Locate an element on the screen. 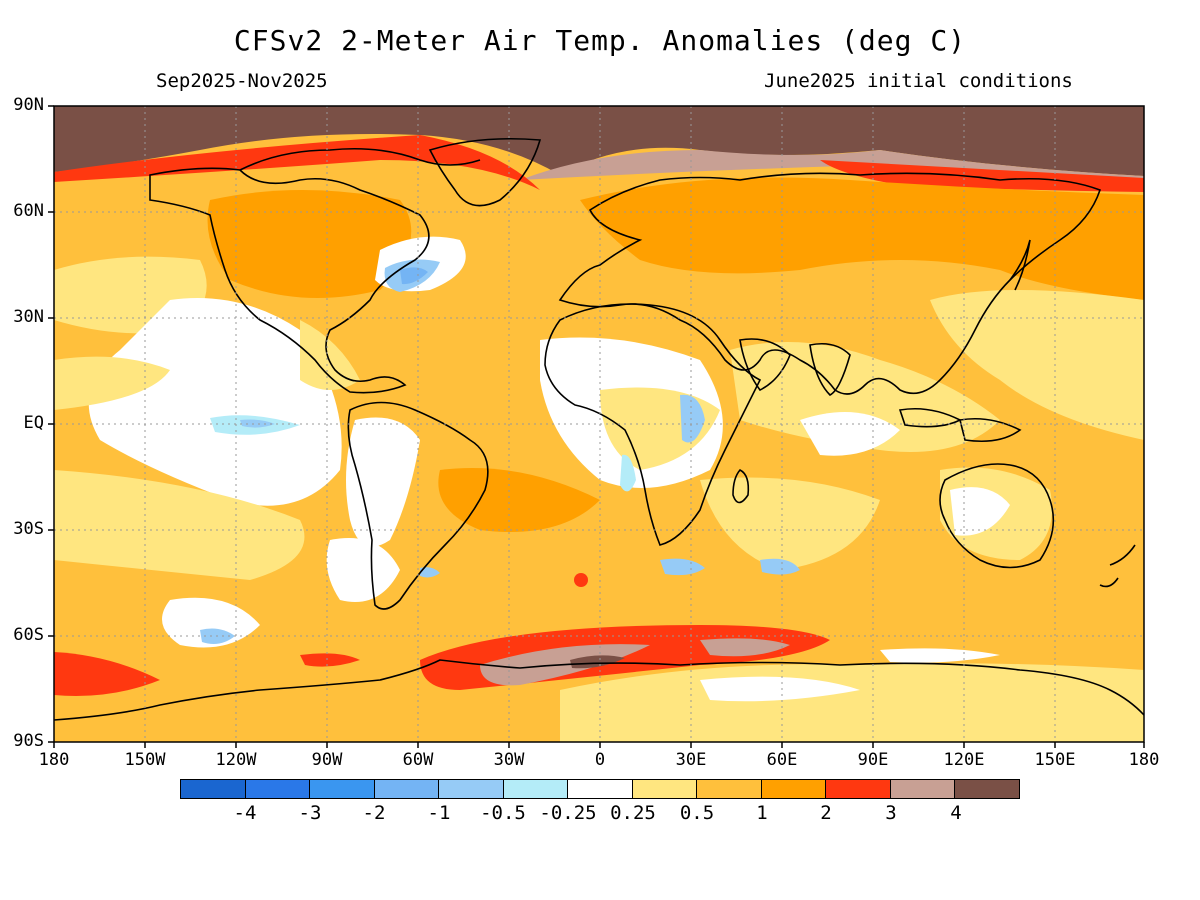 The height and width of the screenshot is (900, 1200). lat-label-eq: EQ is located at coordinates (33, 423).